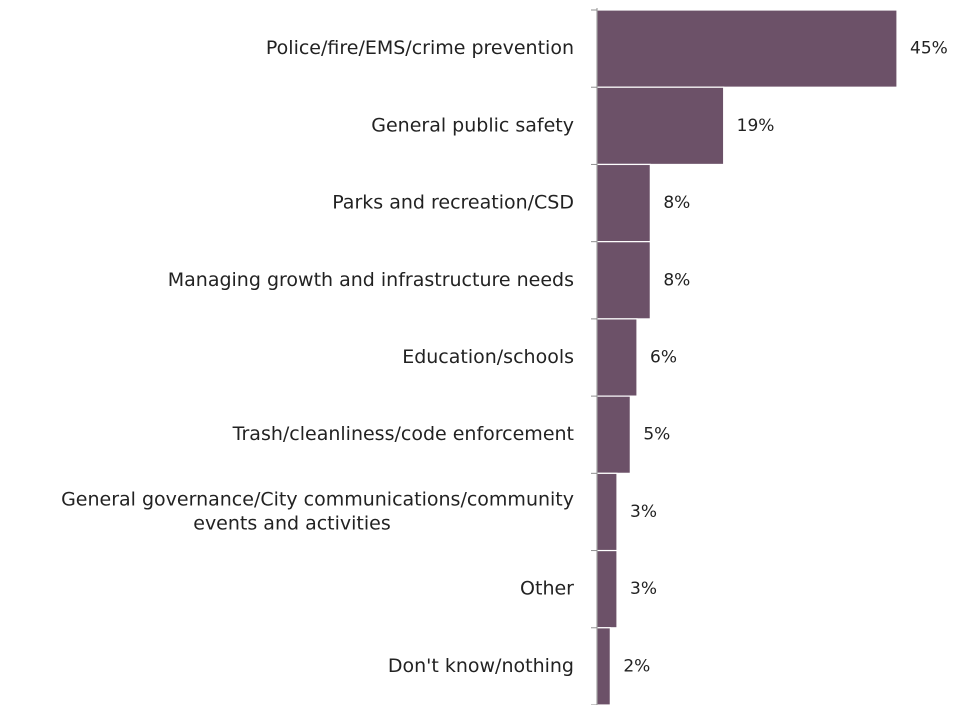 This screenshot has height=705, width=959. Describe the element at coordinates (547, 589) in the screenshot. I see `category-label-7: Other` at that location.